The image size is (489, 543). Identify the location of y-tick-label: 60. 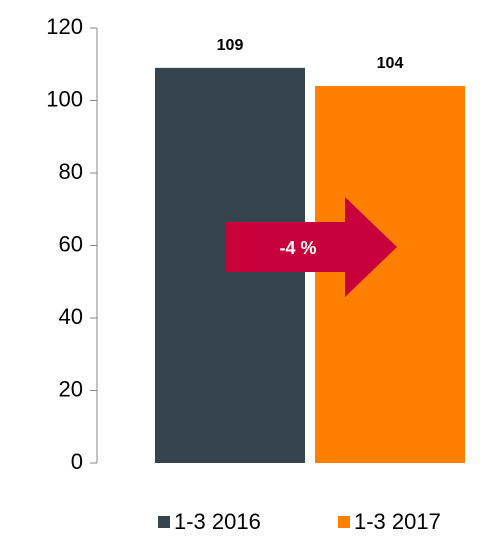
(71, 243).